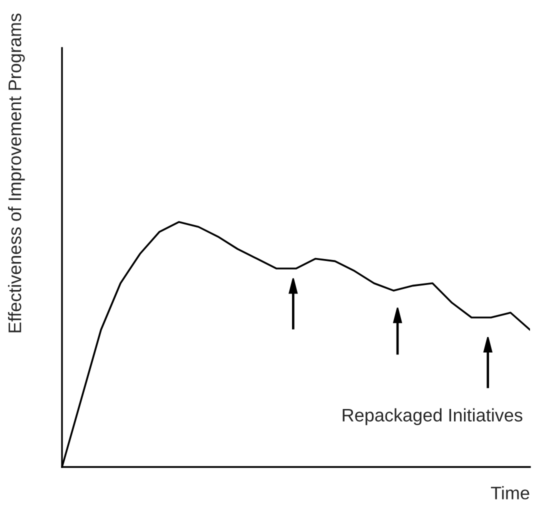  I want to click on y-axis-title: Effectiveness of Improvement Programs, so click(16, 173).